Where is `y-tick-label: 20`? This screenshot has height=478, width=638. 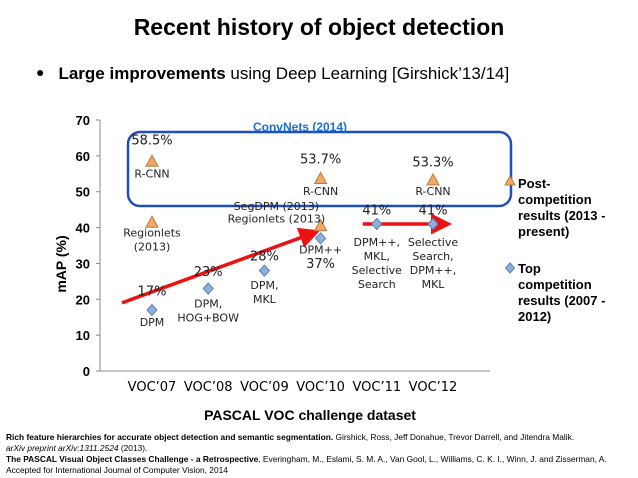 y-tick-label: 20 is located at coordinates (83, 299).